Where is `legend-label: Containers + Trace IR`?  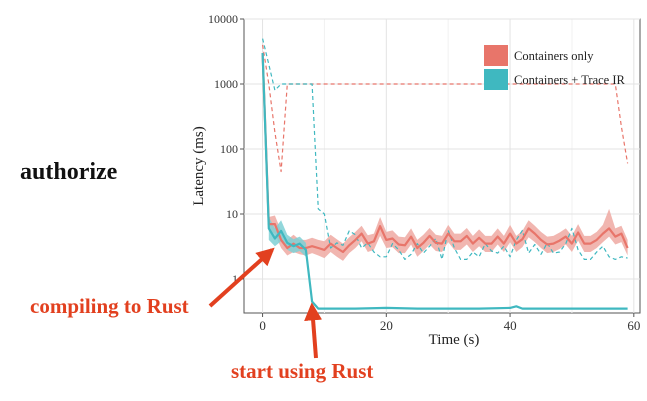
legend-label: Containers + Trace IR is located at coordinates (570, 80).